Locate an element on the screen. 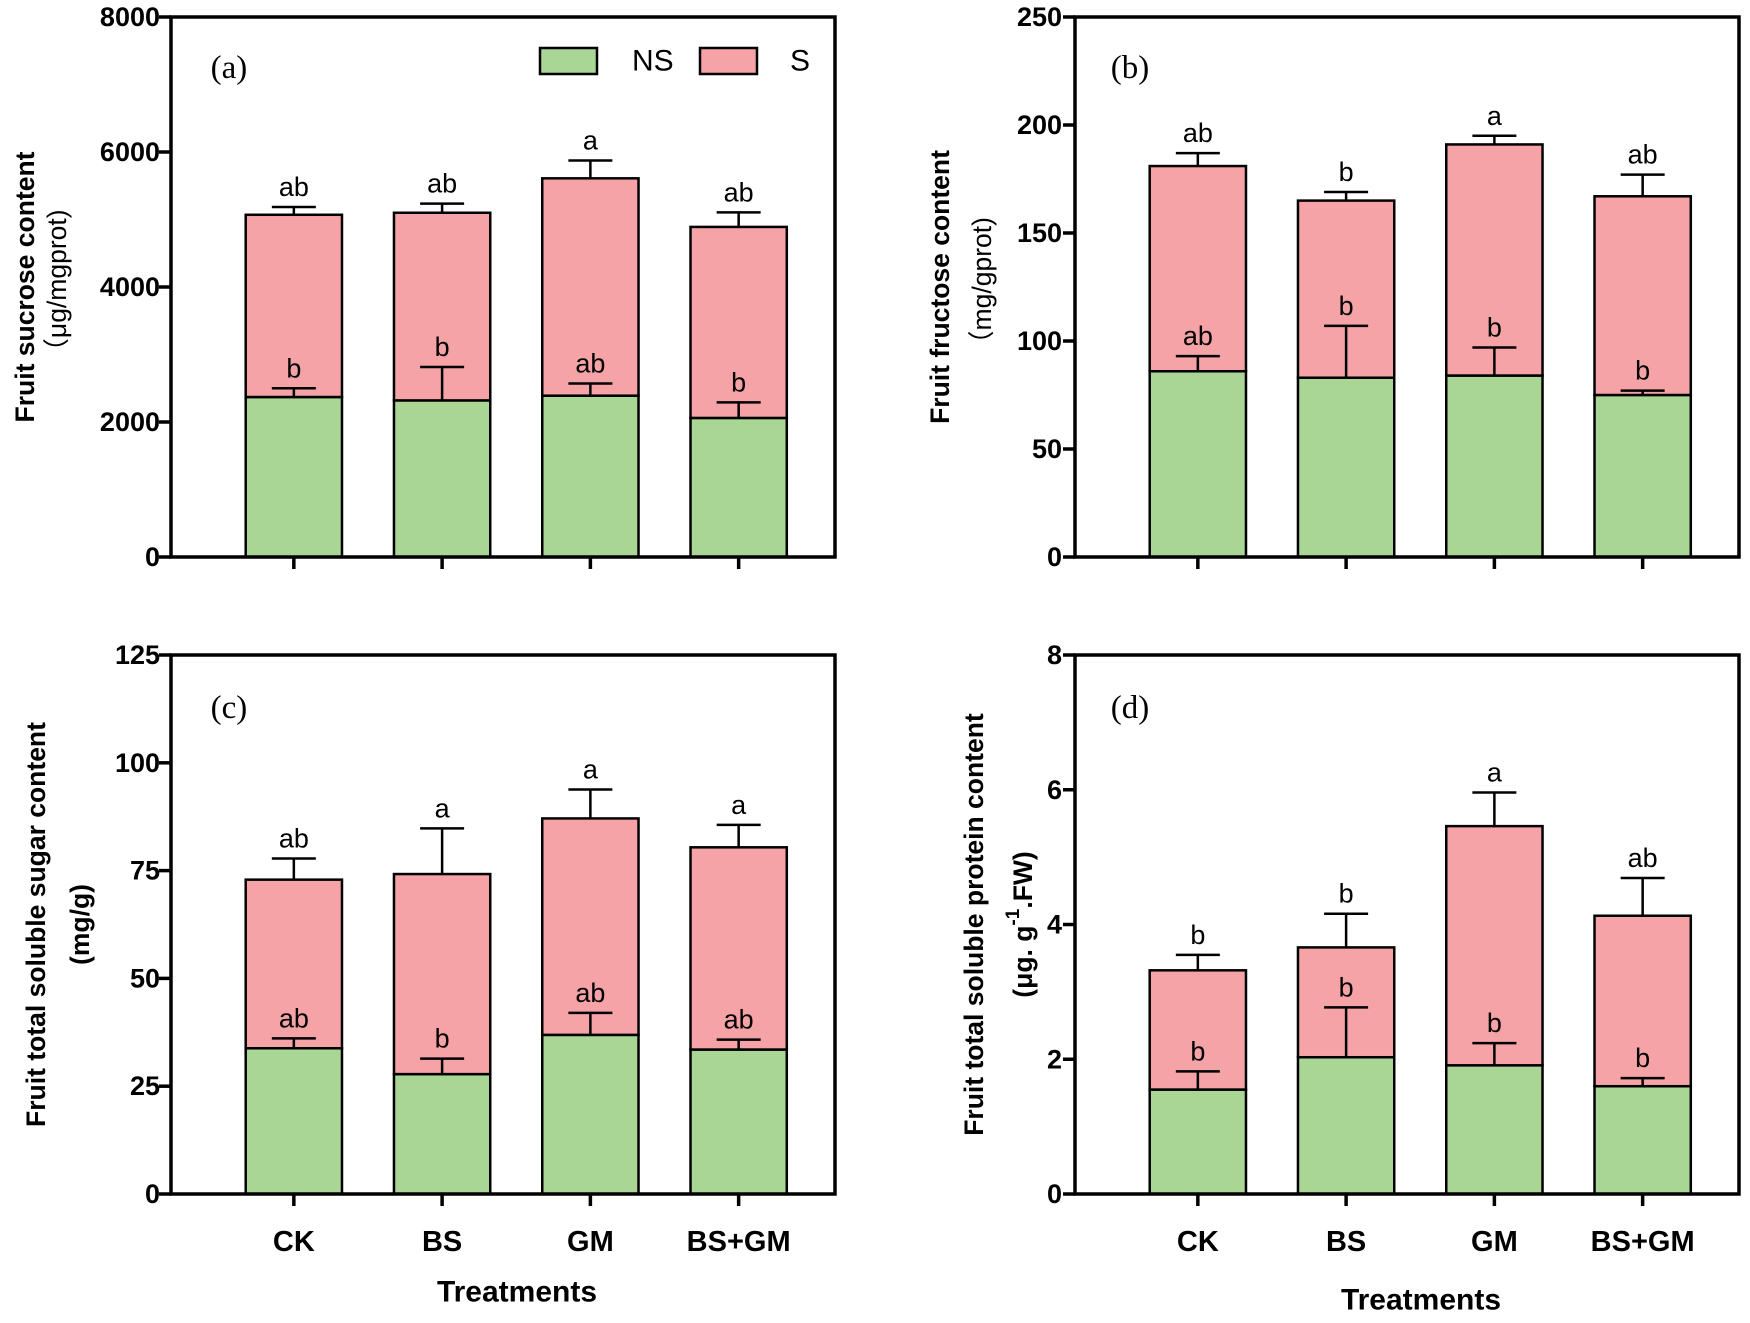 The image size is (1750, 1323). panel-label: (b) is located at coordinates (1130, 68).